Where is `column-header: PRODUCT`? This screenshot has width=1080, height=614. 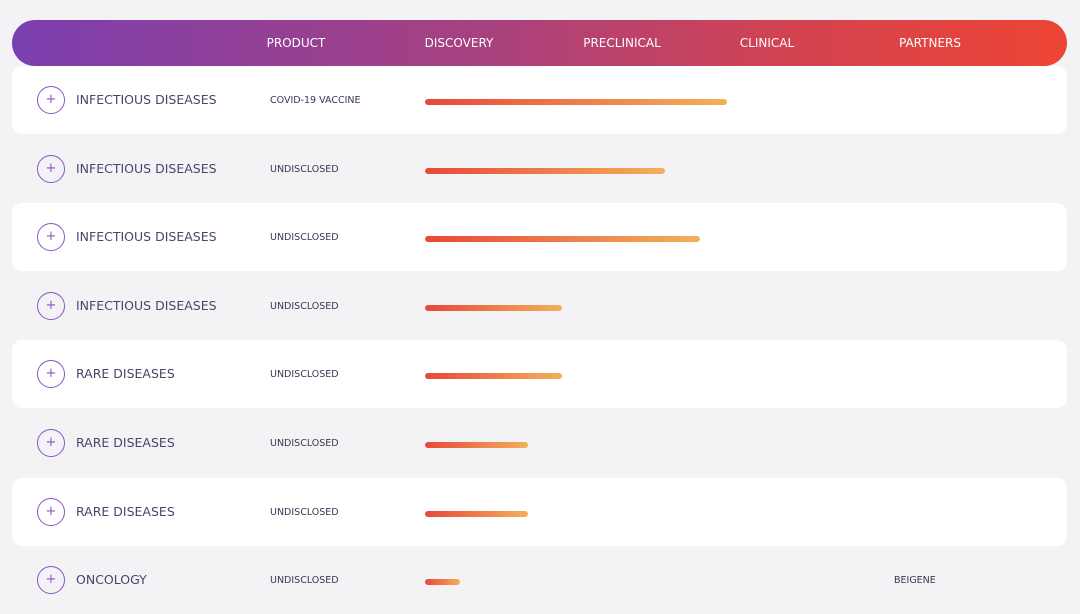 column-header: PRODUCT is located at coordinates (296, 43).